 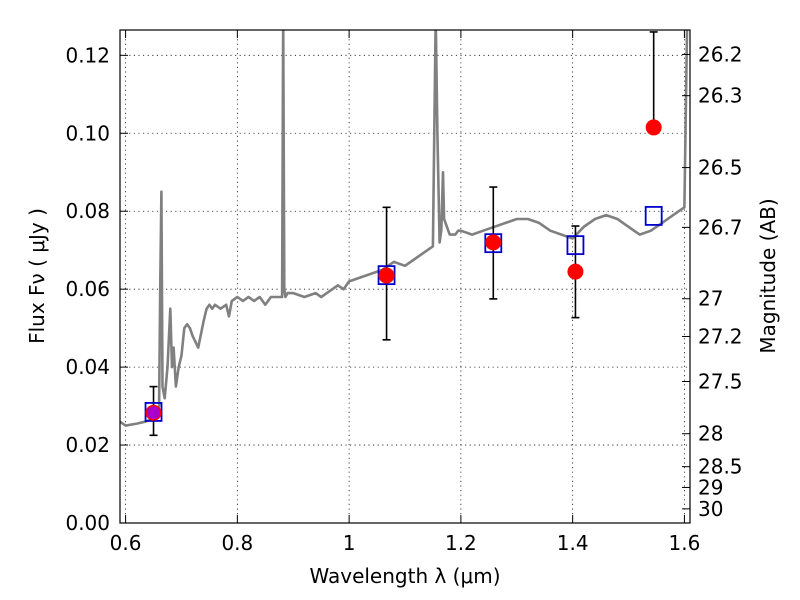 I want to click on y-tick-label: 0.00, so click(x=87, y=523).